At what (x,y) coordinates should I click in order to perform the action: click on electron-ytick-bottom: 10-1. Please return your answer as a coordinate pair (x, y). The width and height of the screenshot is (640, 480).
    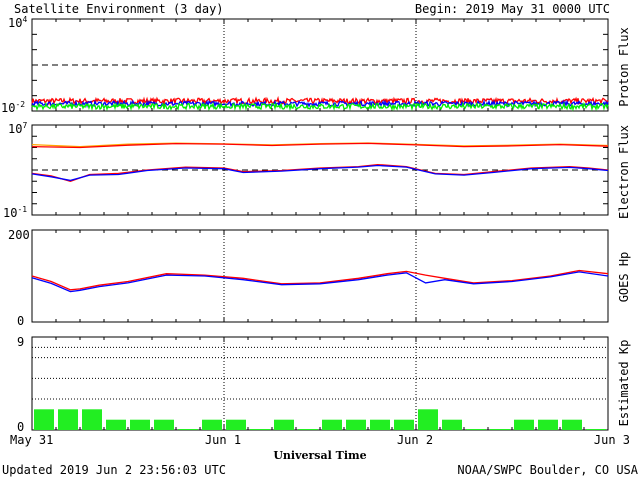
    Looking at the image, I should click on (15, 212).